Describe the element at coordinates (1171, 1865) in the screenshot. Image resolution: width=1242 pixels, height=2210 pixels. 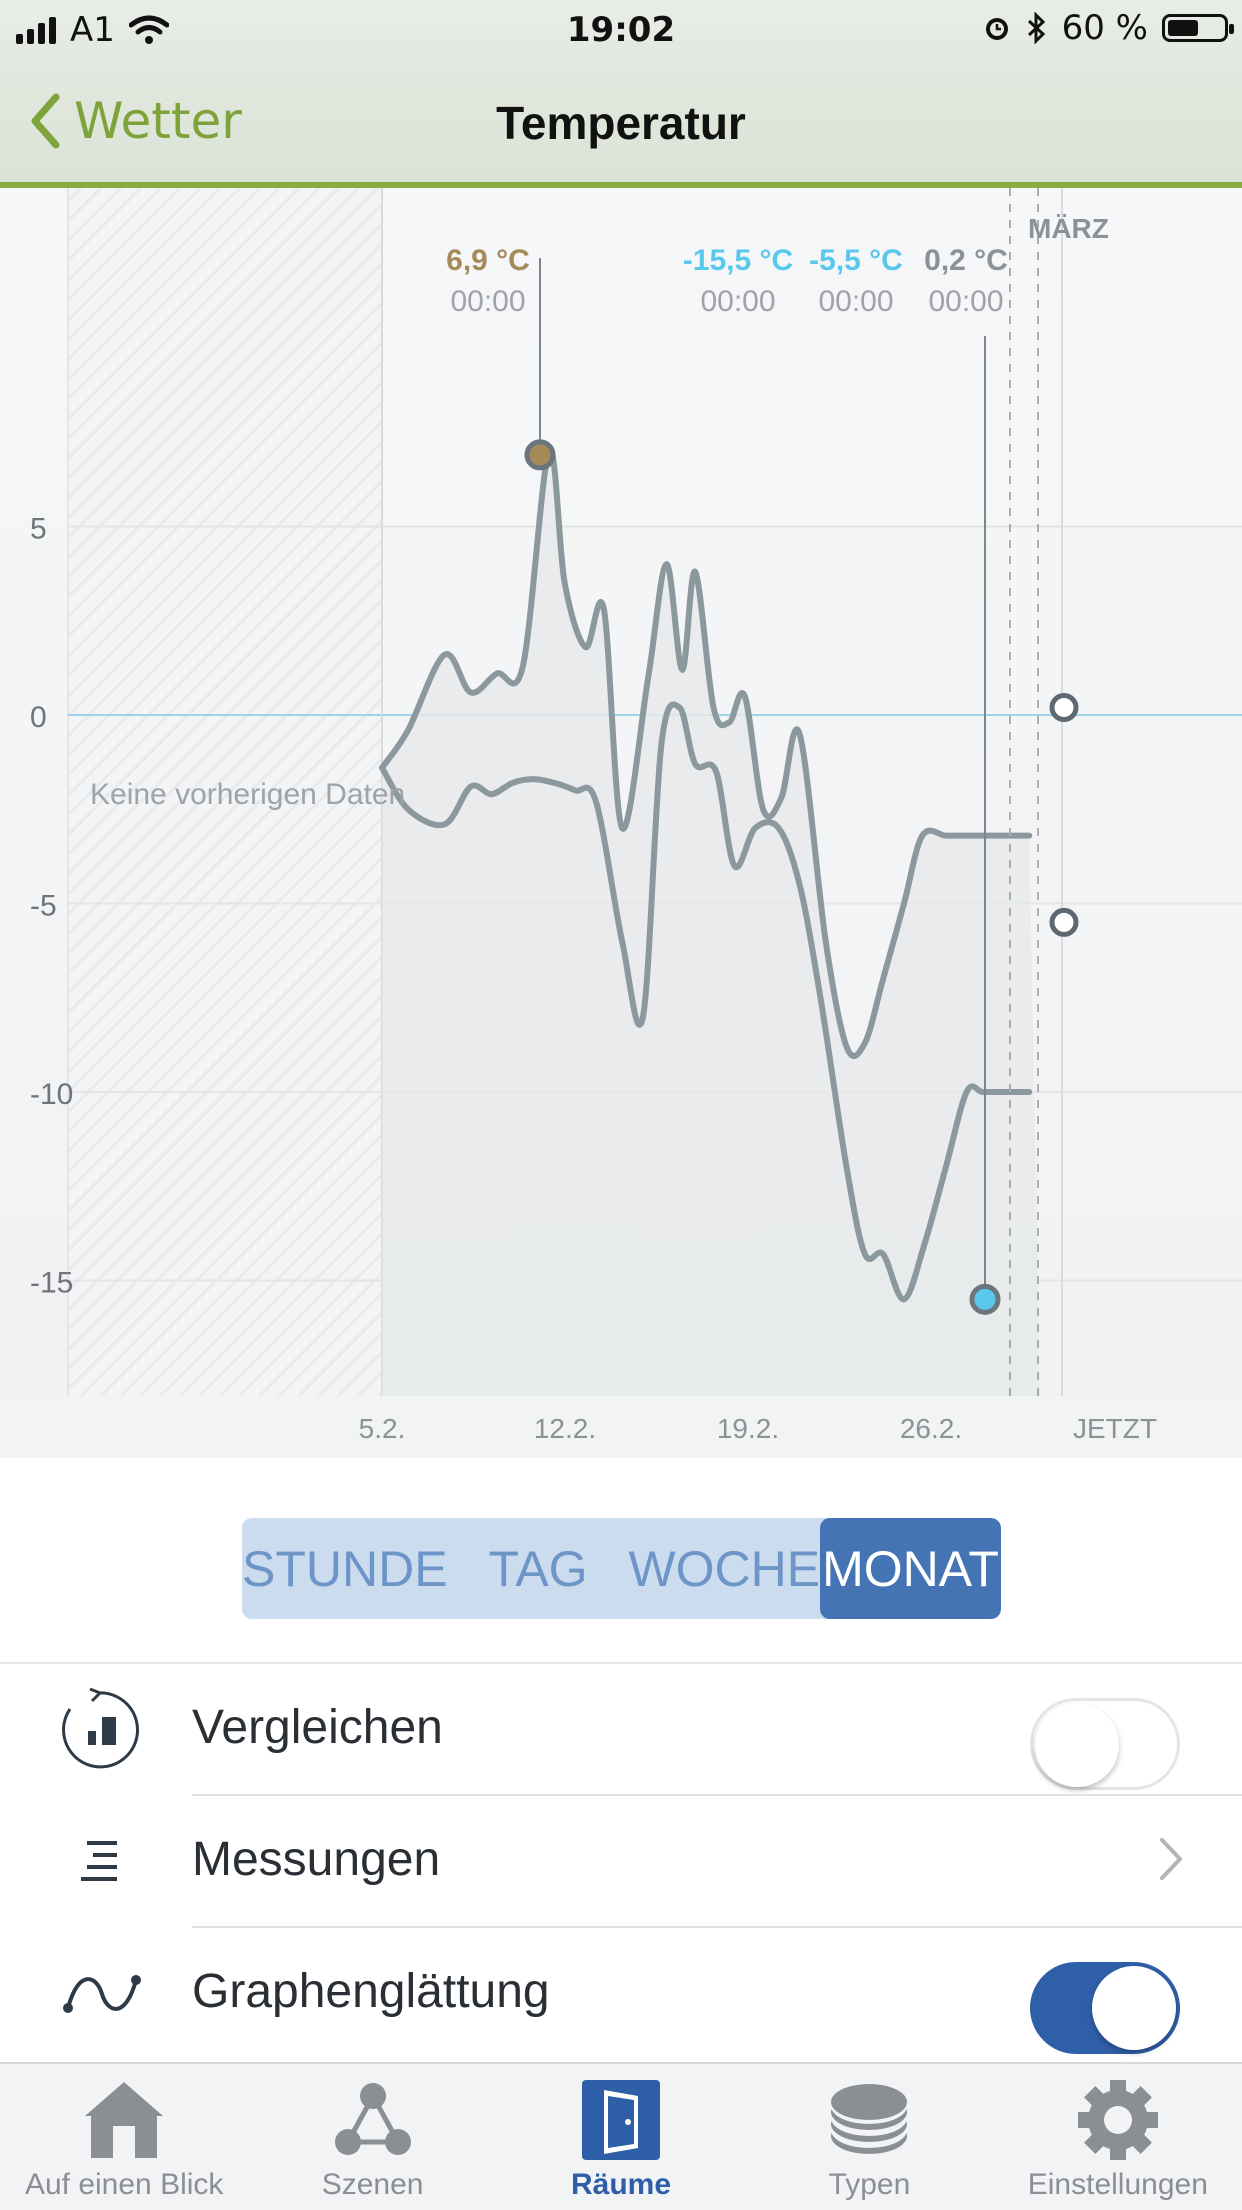
I see `chevron-right-icon` at that location.